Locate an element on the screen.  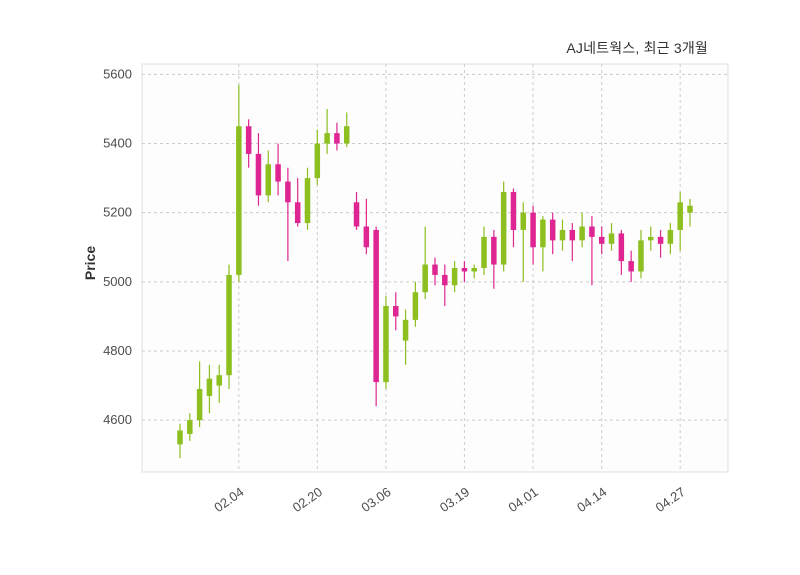
y-tick-label: 5400 is located at coordinates (117, 143).